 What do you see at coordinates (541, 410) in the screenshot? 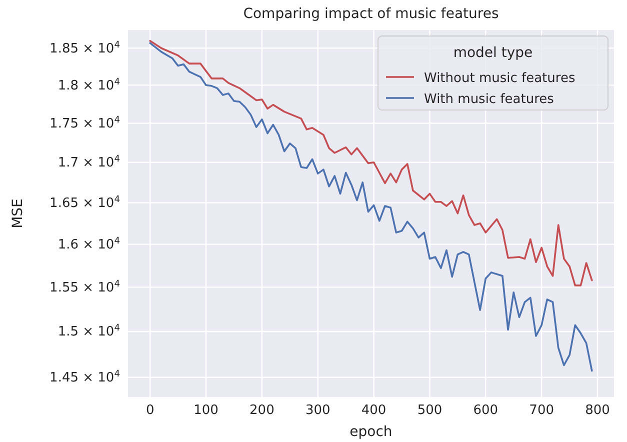
I see `x-tick-label: 700` at bounding box center [541, 410].